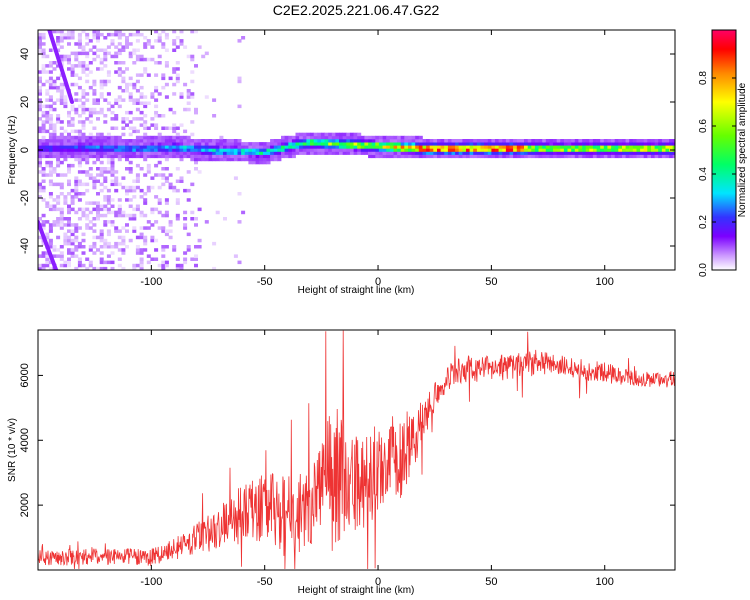 The image size is (750, 600). Describe the element at coordinates (356, 10) in the screenshot. I see `figure-title: C2E2.2025.221.06.47.G22` at that location.